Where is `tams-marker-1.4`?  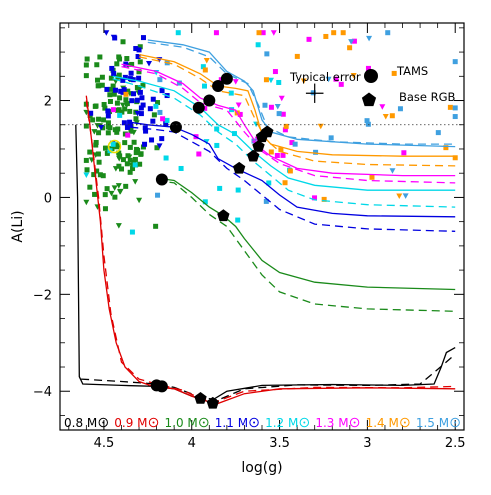 tams-marker-1.4 is located at coordinates (218, 85).